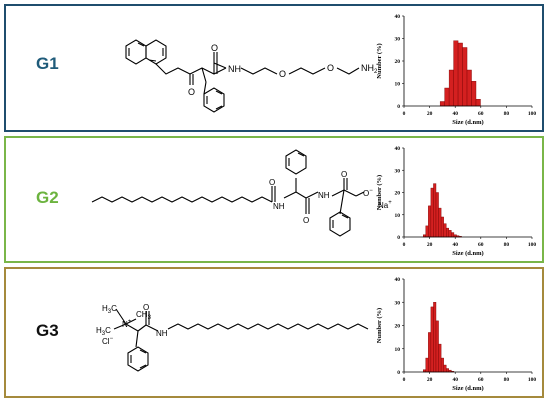  Describe the element at coordinates (109, 309) in the screenshot. I see `atom-h3c-top: H3C` at that location.